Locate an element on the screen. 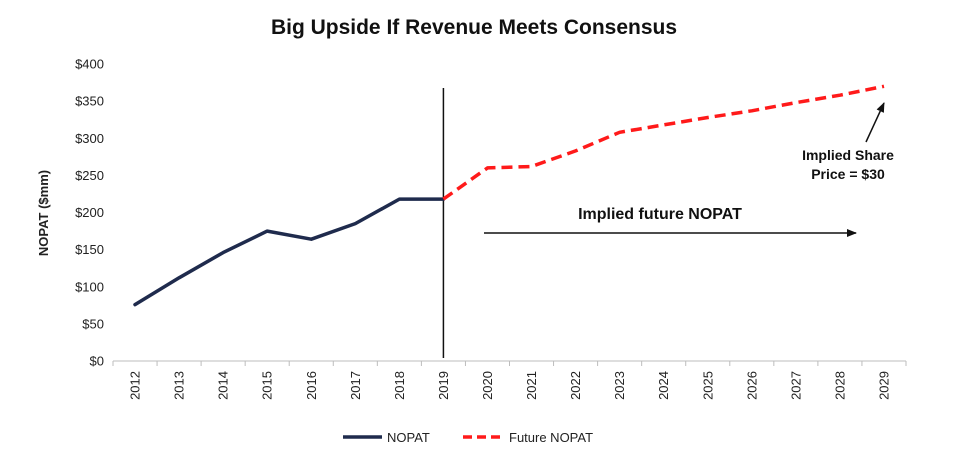 The width and height of the screenshot is (958, 460). x-tick-label: 2025 is located at coordinates (707, 385).